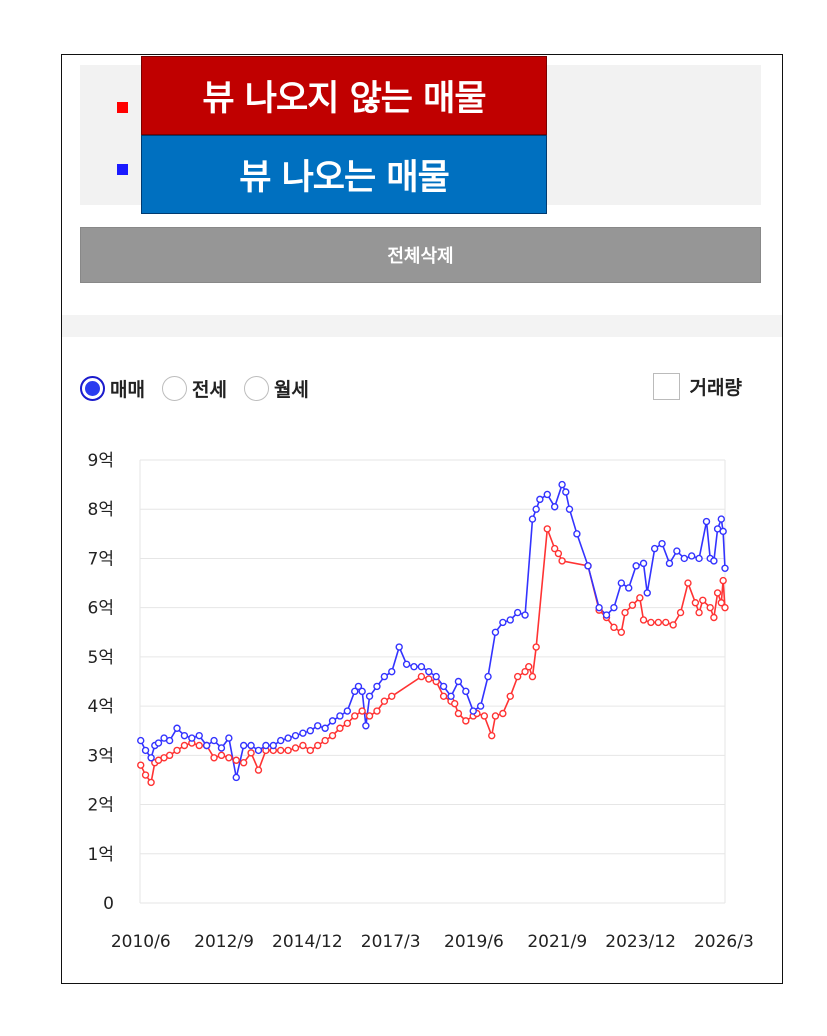 The height and width of the screenshot is (1036, 827). Describe the element at coordinates (256, 388) in the screenshot. I see `radio-monthly-rent-circle` at that location.